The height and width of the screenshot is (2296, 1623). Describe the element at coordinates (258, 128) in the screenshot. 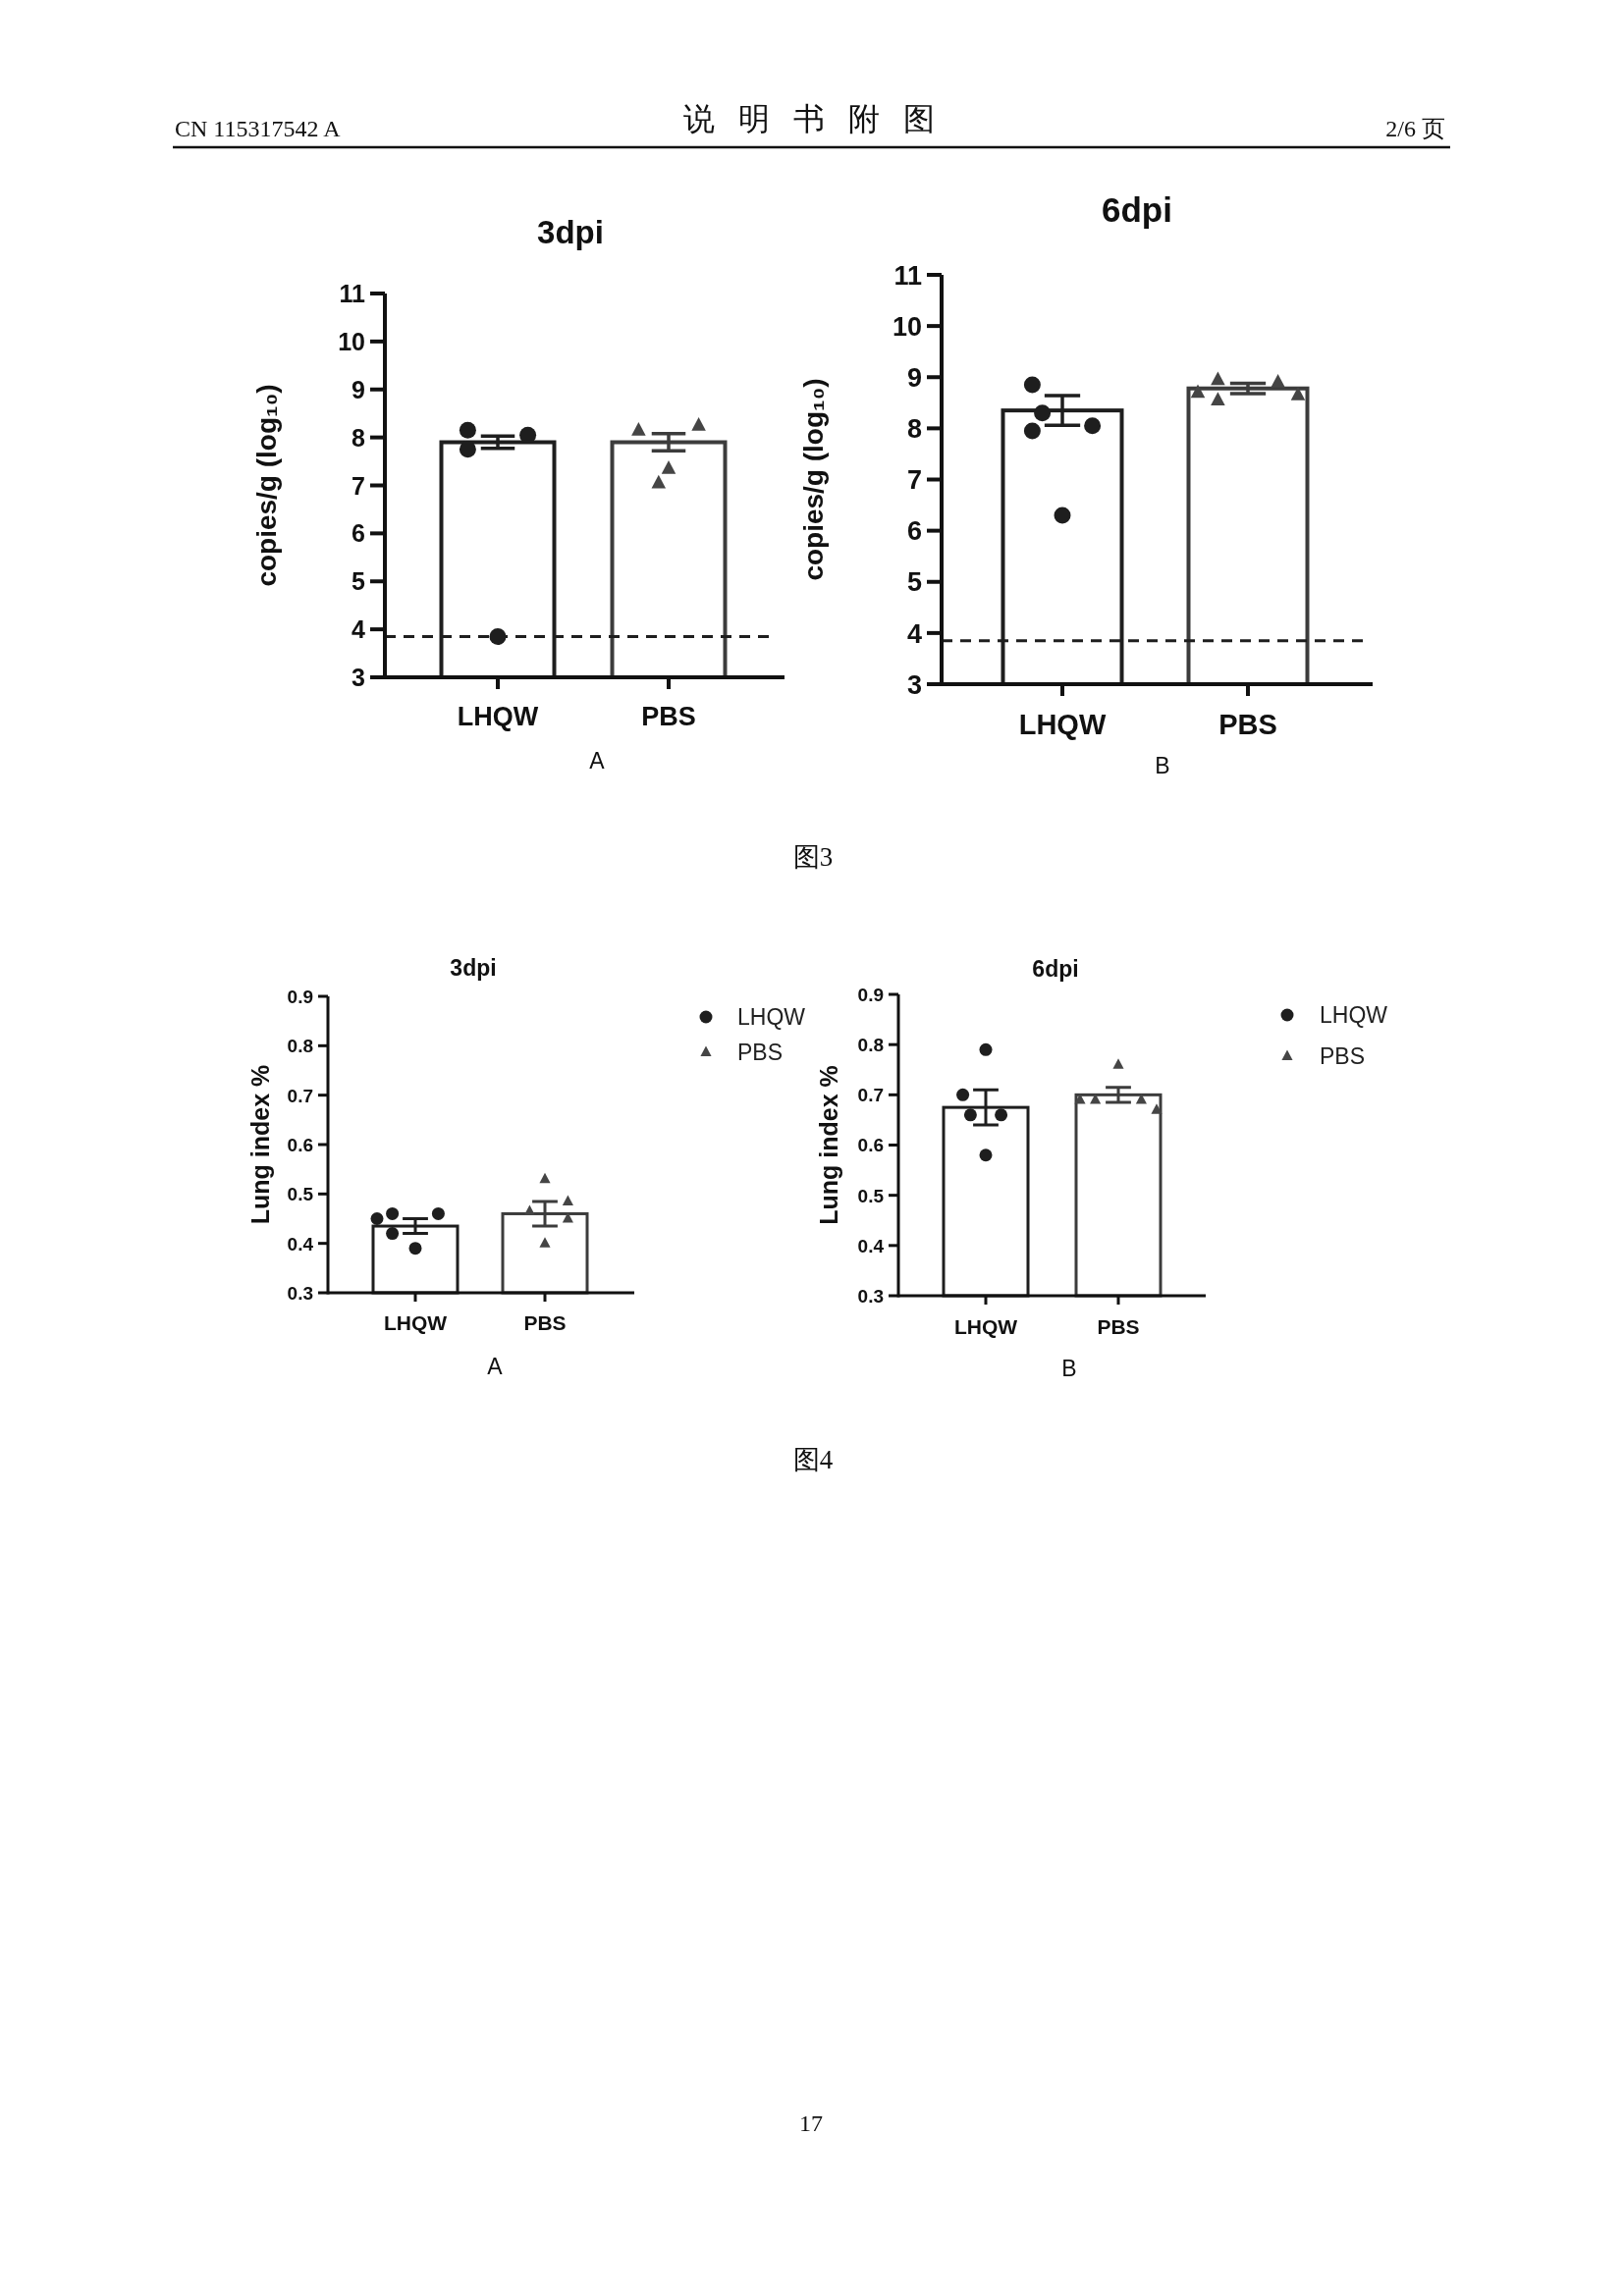

I see `annotation: CN 115317542 A` at that location.